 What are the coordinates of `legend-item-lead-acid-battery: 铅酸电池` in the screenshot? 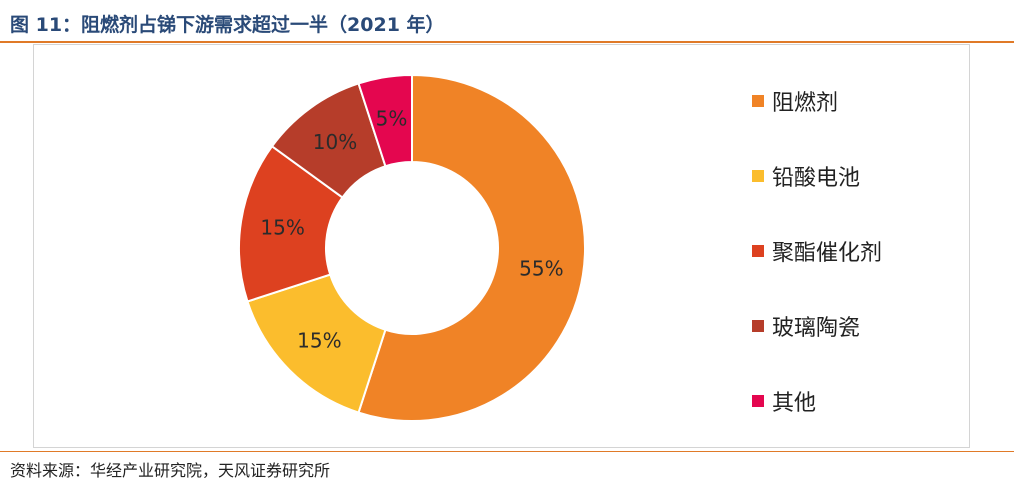 It's located at (806, 176).